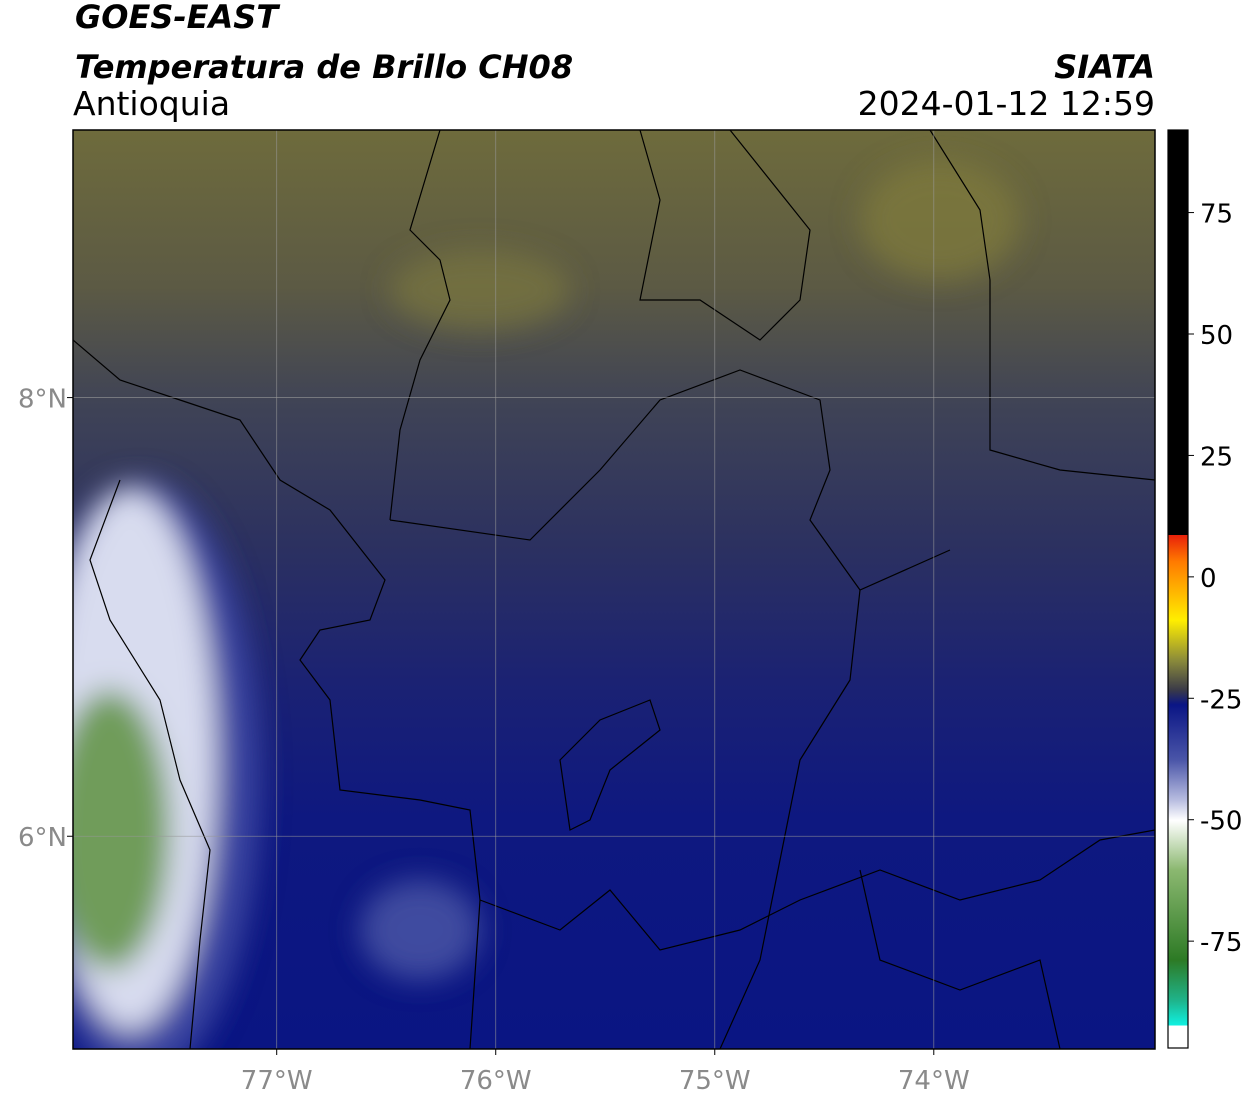 This screenshot has width=1252, height=1099. Describe the element at coordinates (42, 838) in the screenshot. I see `y-tick-label: 6°N` at that location.